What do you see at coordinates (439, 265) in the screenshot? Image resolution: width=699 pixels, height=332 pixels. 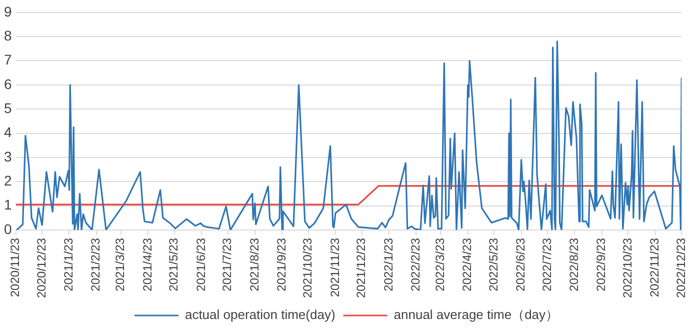 I see `x-tick-label: 2022/3/23` at bounding box center [439, 265].